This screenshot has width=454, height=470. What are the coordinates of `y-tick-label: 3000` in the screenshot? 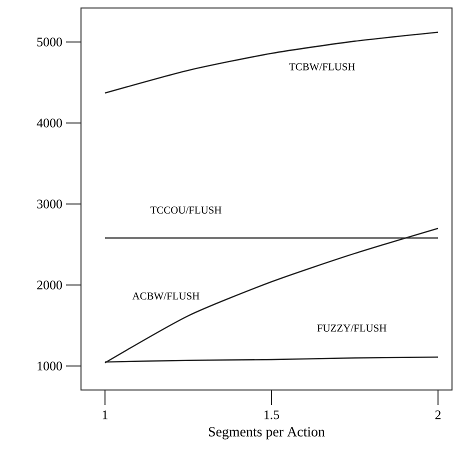 It's located at (49, 204).